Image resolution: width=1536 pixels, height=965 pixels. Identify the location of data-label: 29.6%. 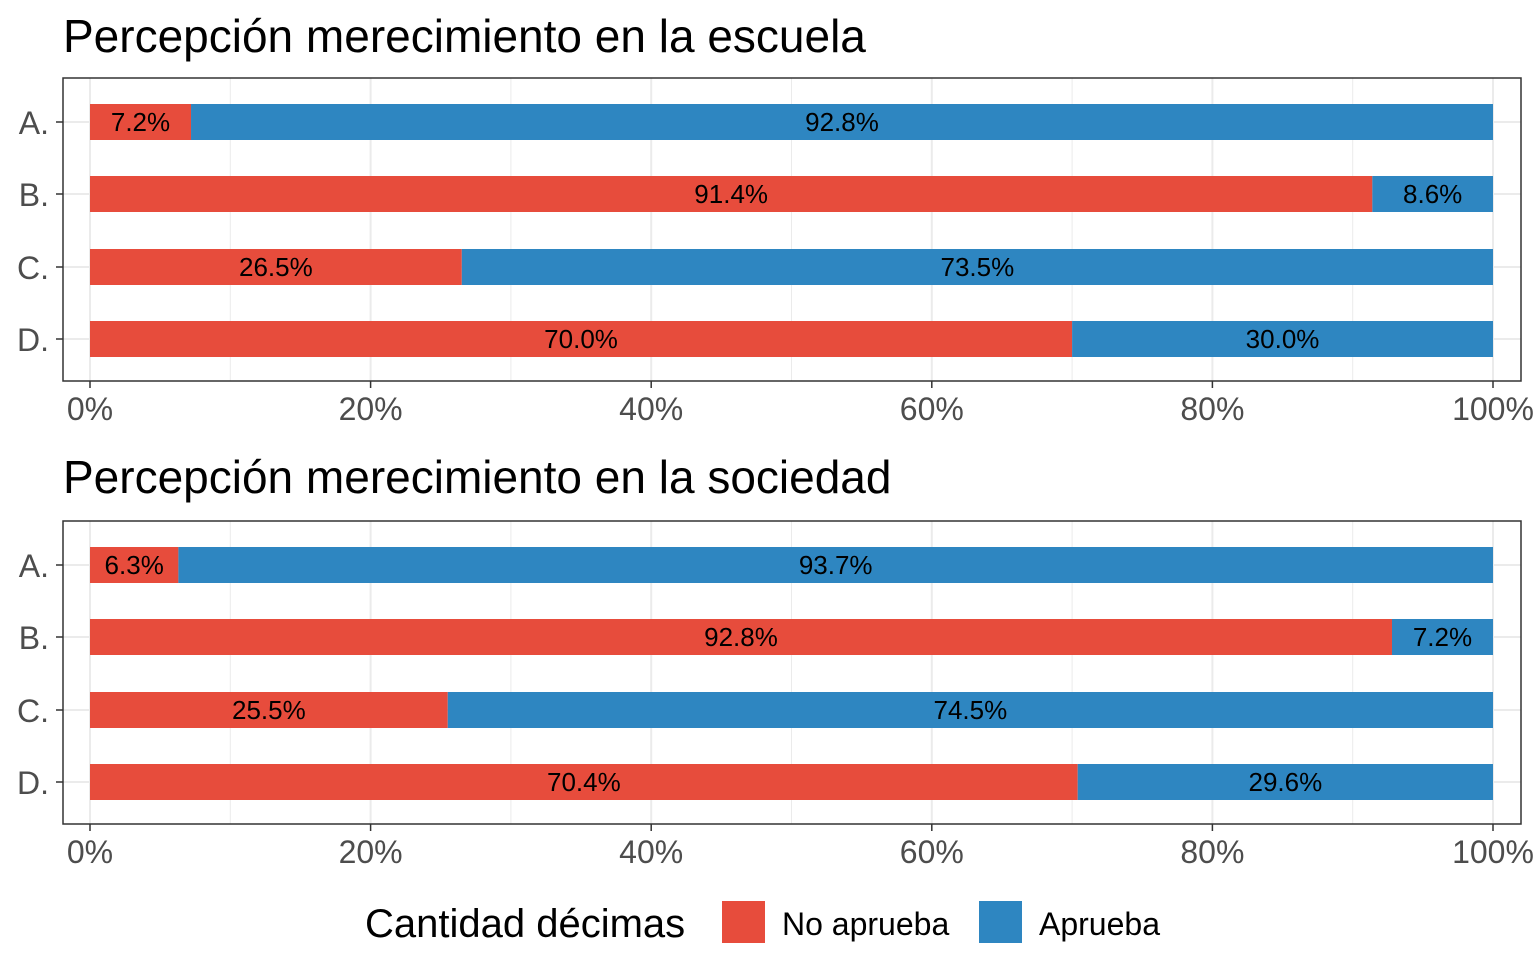
(1285, 782).